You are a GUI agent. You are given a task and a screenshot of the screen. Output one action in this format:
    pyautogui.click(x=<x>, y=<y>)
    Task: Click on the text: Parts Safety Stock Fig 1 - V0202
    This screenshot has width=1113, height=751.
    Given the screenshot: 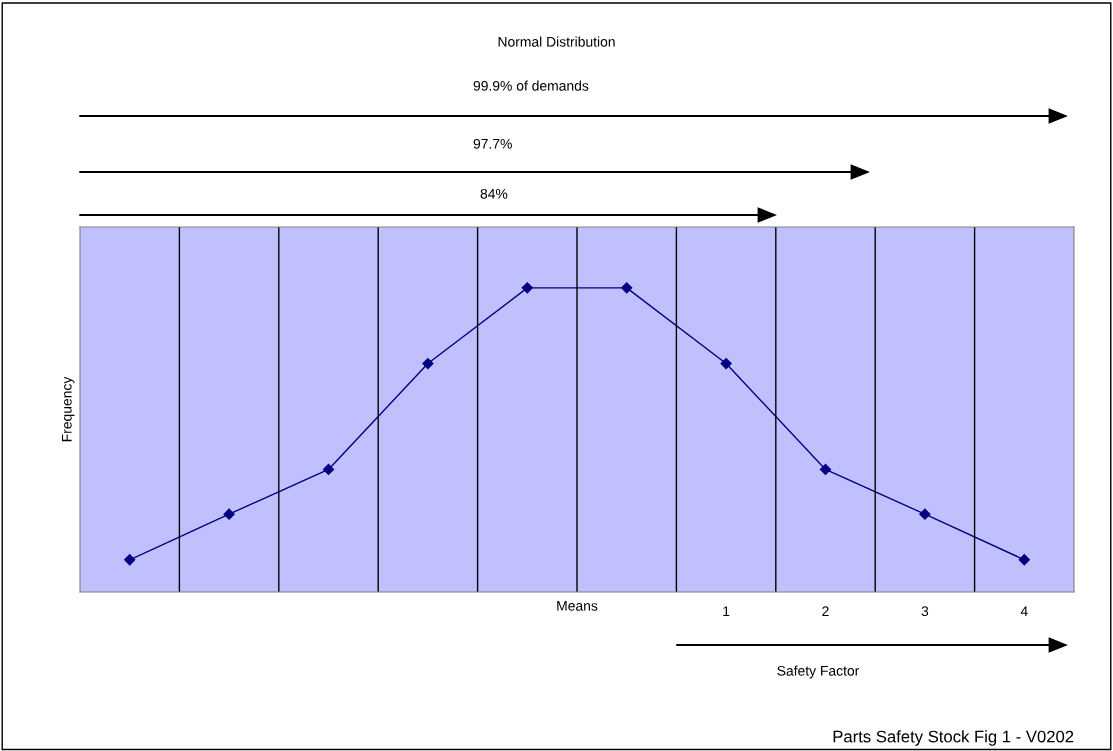 What is the action you would take?
    pyautogui.click(x=953, y=738)
    